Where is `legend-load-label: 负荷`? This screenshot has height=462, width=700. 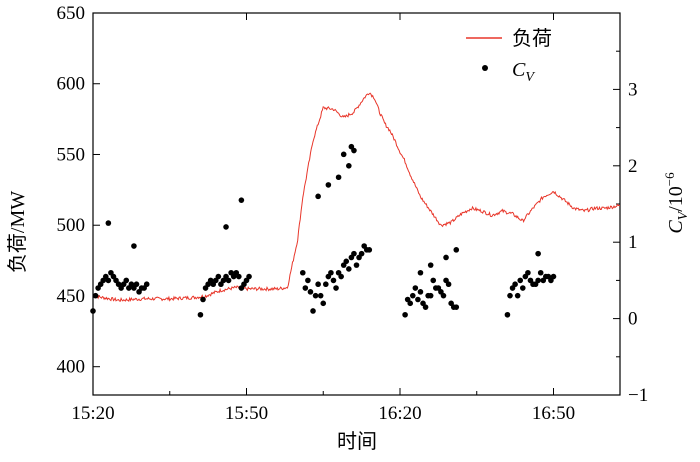 legend-load-label: 负荷 is located at coordinates (532, 38).